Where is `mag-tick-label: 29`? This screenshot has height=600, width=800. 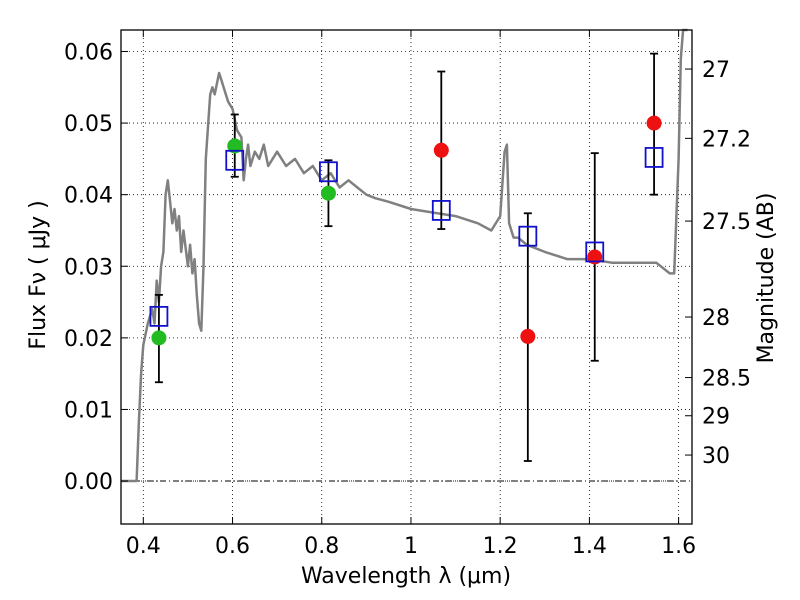
mag-tick-label: 29 is located at coordinates (716, 417).